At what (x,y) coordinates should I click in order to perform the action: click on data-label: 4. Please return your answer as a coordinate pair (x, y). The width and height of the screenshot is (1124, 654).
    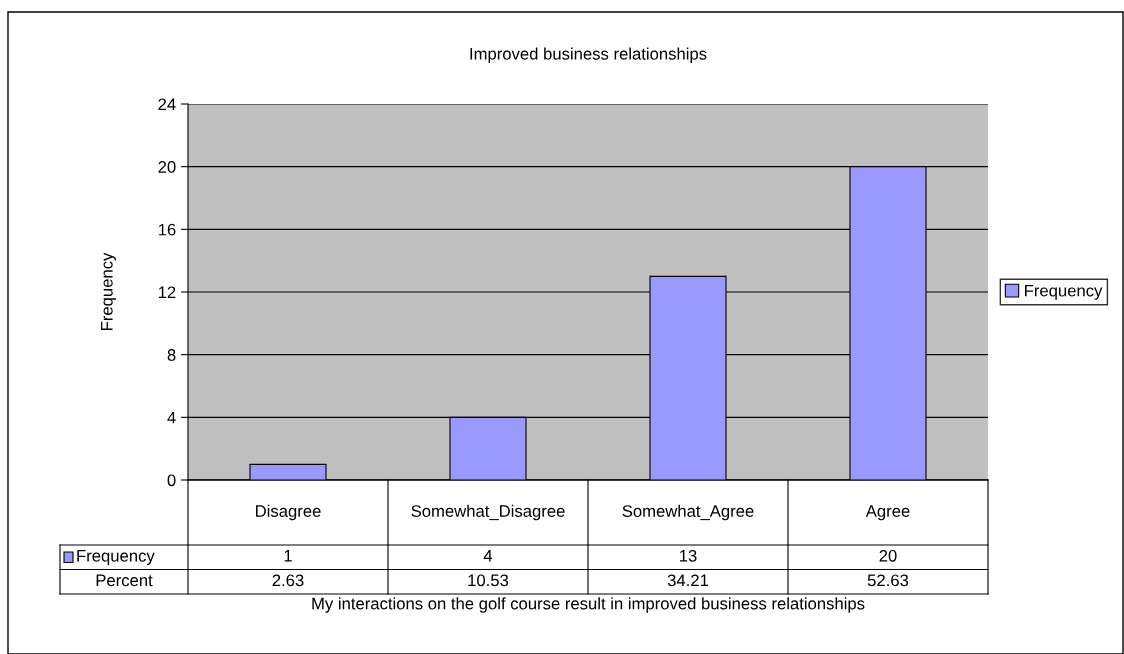
    Looking at the image, I should click on (488, 556).